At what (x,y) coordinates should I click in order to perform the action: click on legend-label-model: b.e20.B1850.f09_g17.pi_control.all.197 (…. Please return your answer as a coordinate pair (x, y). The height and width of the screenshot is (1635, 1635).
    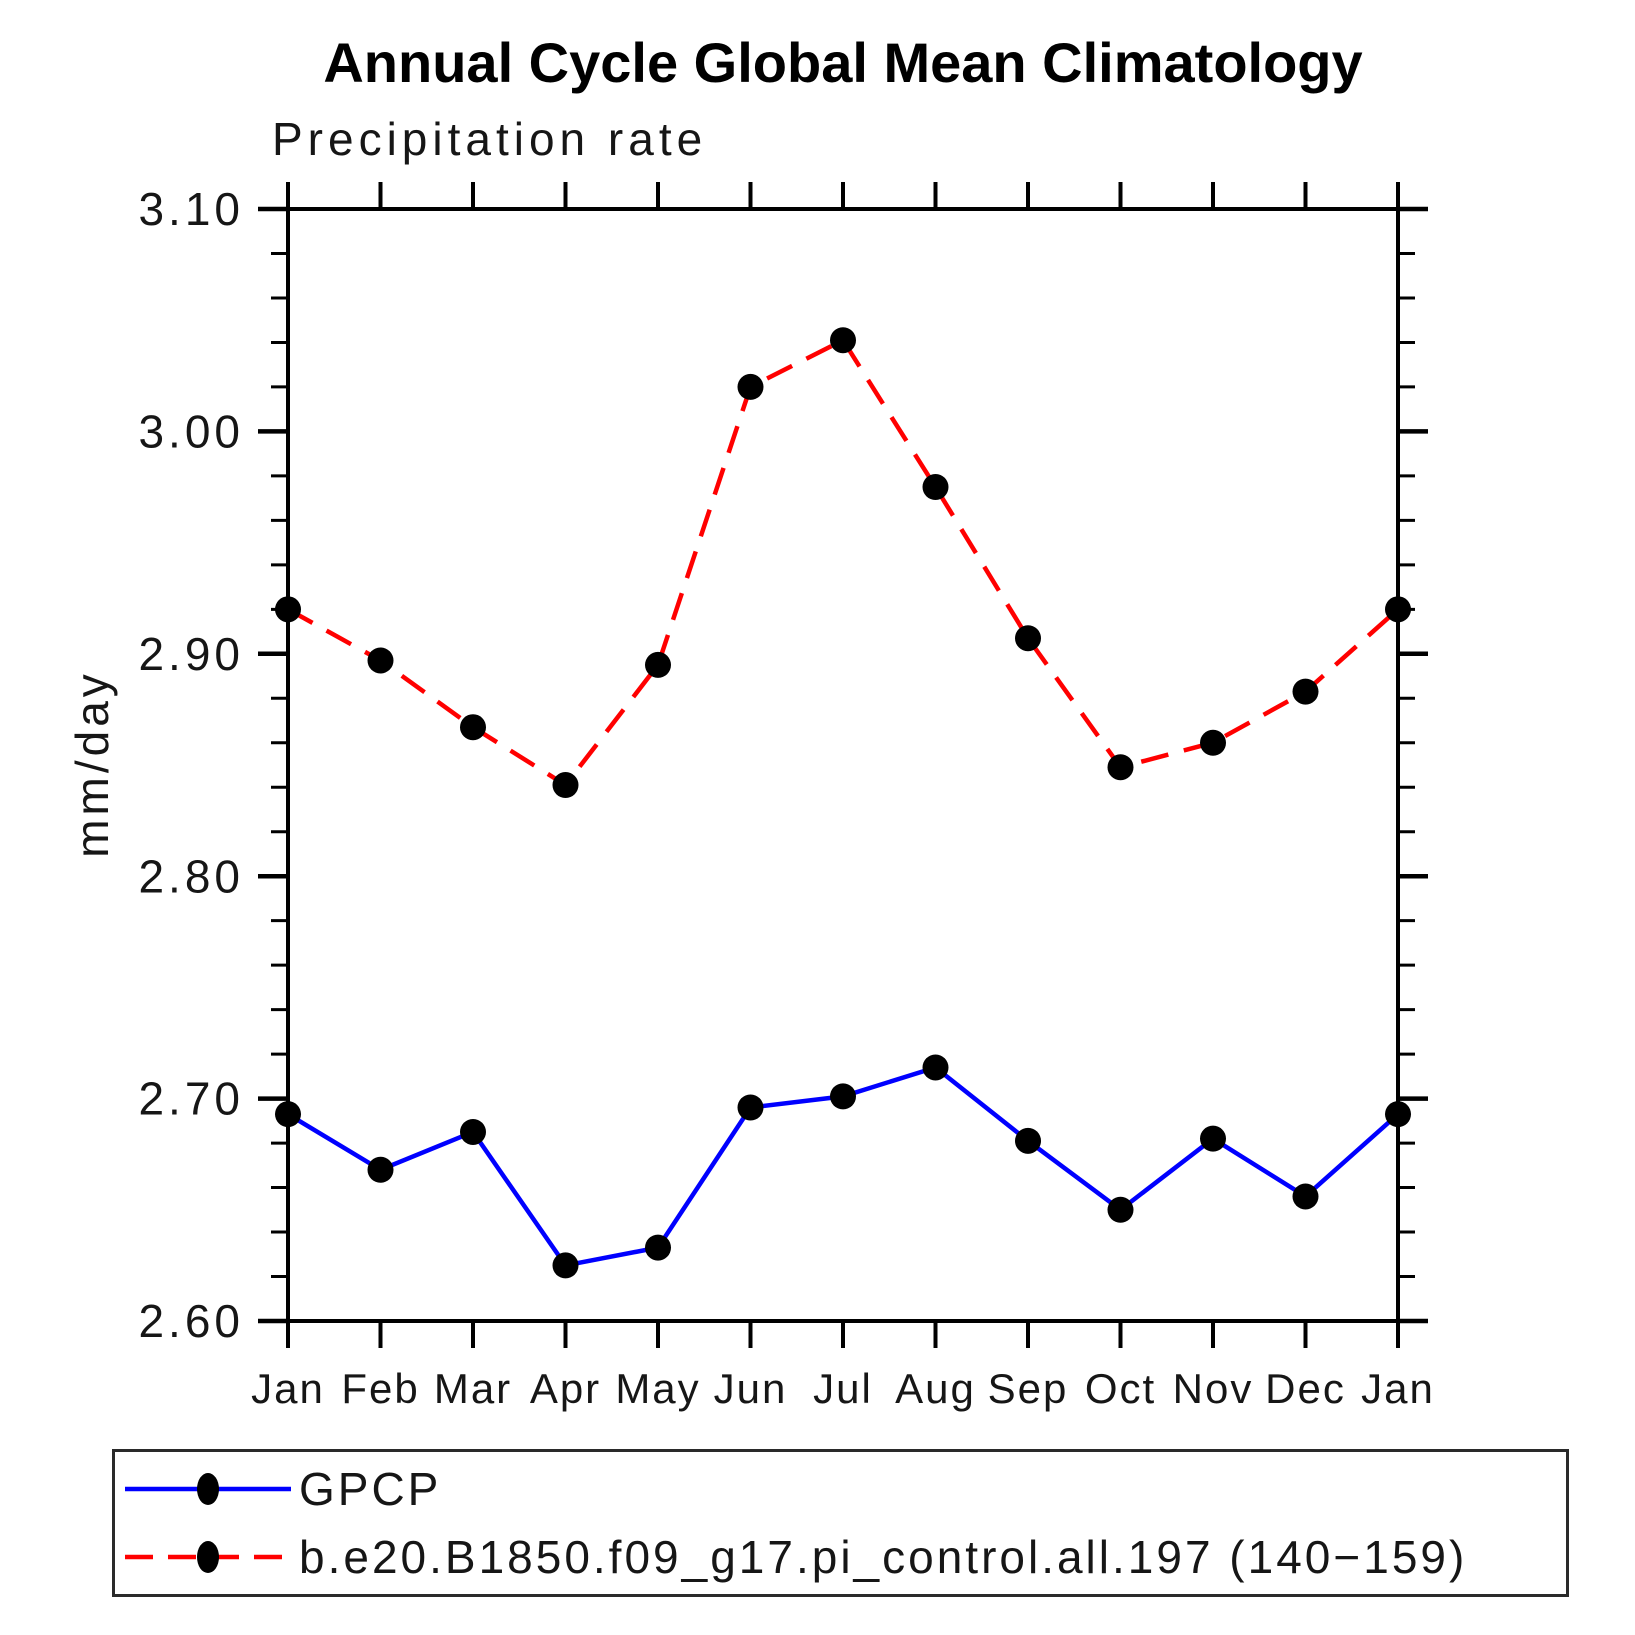
    Looking at the image, I should click on (883, 1556).